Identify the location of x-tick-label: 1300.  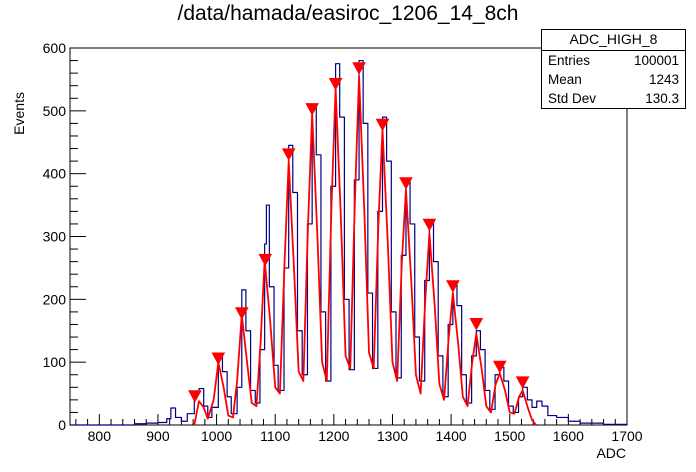
(392, 436).